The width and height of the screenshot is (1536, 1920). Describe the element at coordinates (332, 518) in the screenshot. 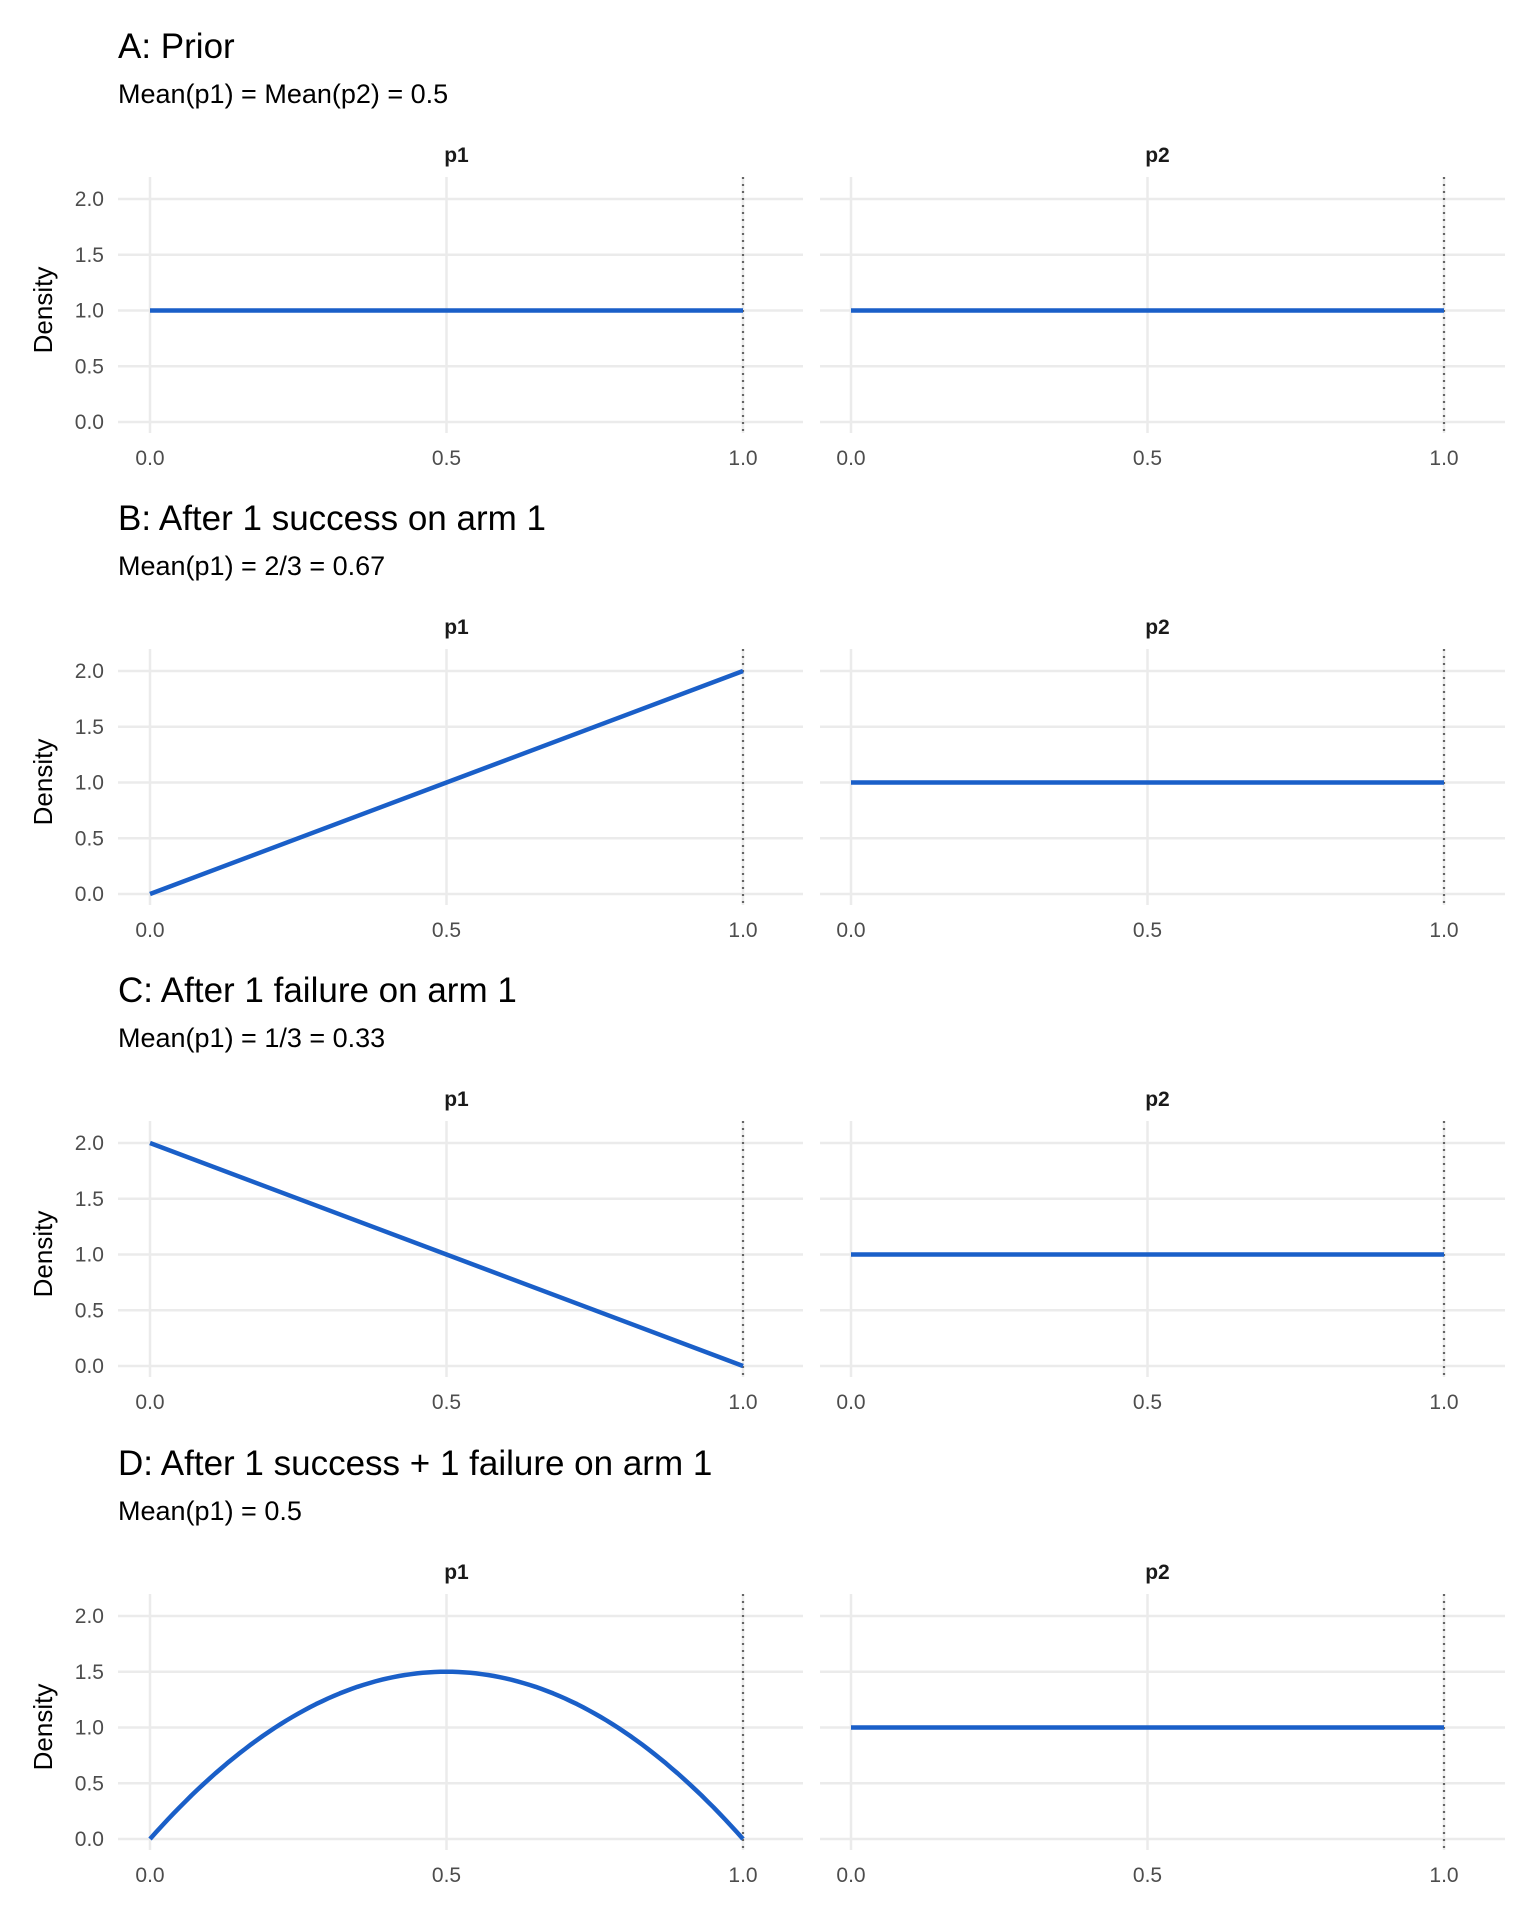

I see `panel-title: B: After 1 success on arm 1` at that location.